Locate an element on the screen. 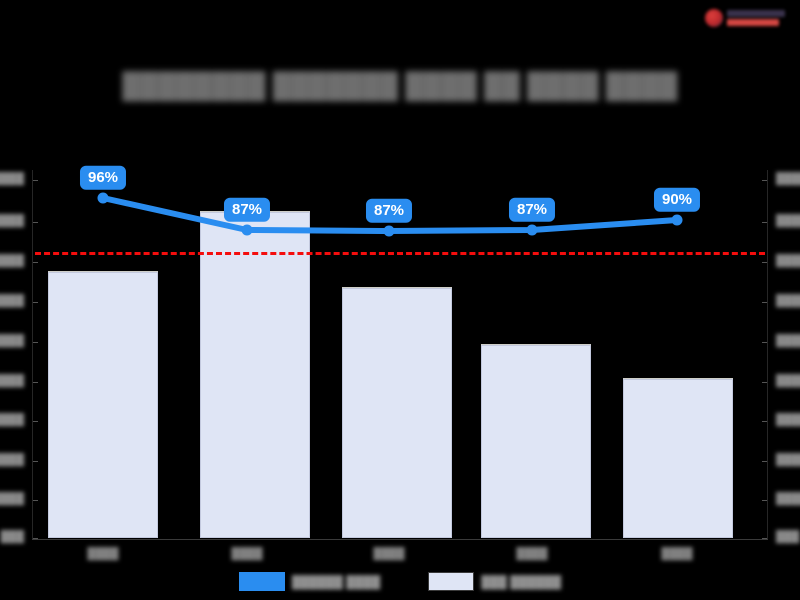 The width and height of the screenshot is (800, 600). y-axis-left-line is located at coordinates (32, 355).